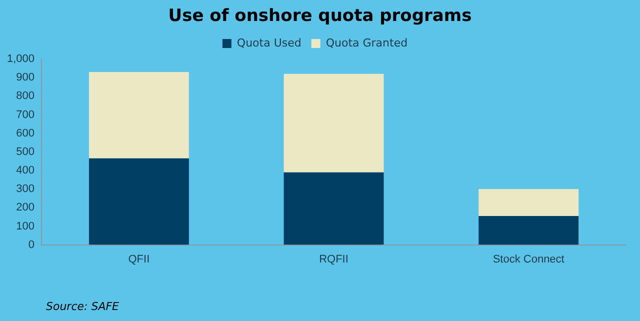  What do you see at coordinates (367, 43) in the screenshot?
I see `legend-label: Quota Granted` at bounding box center [367, 43].